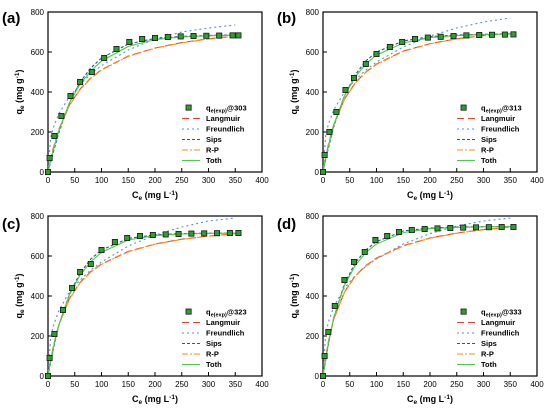 The image size is (550, 412). Describe the element at coordinates (141, 297) in the screenshot. I see `series-line-freundlich` at that location.